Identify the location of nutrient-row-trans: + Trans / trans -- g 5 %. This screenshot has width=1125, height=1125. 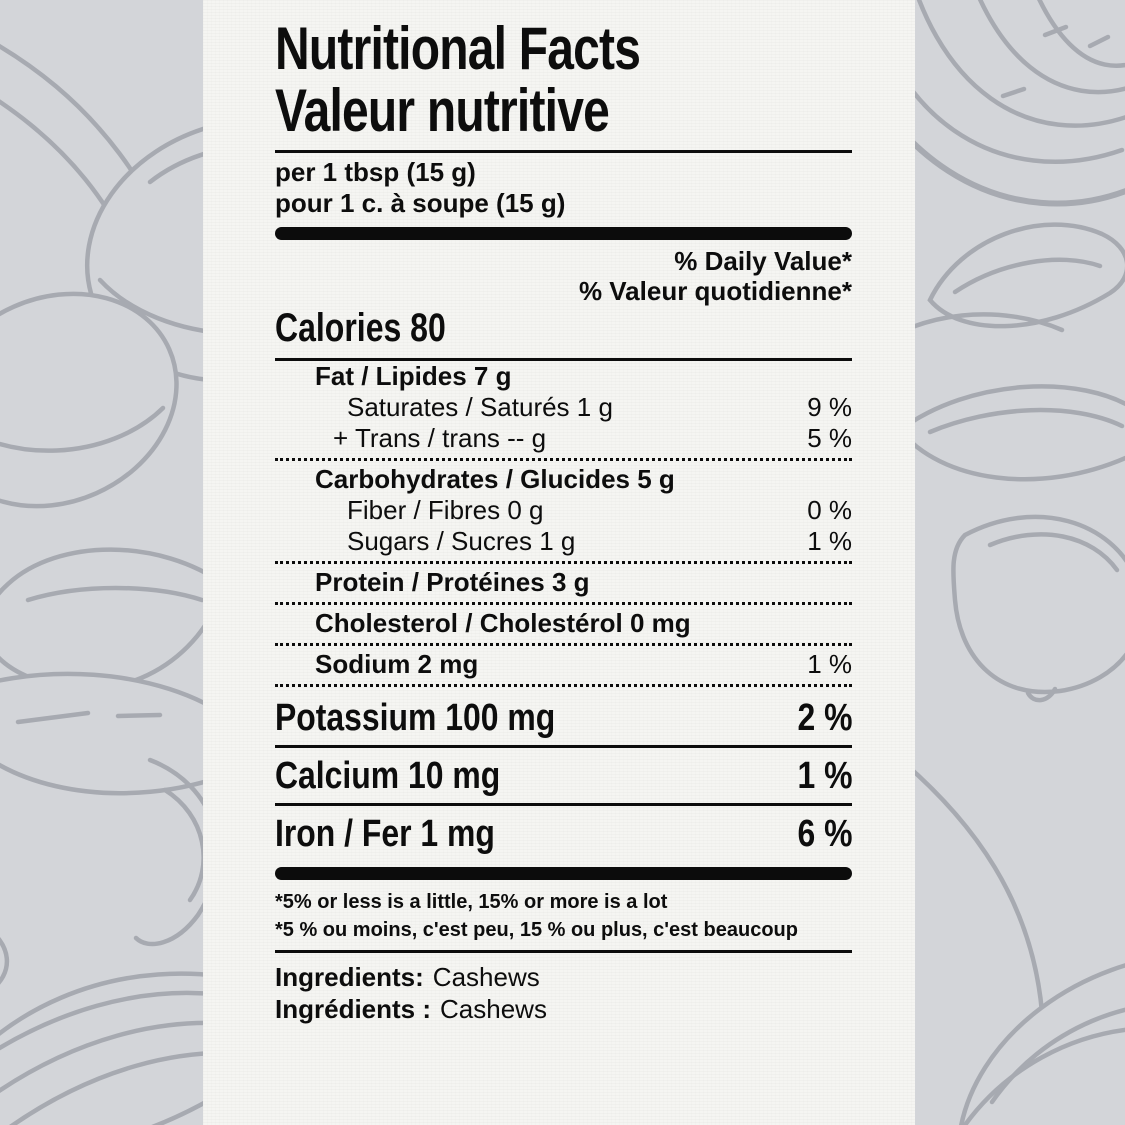
(592, 438).